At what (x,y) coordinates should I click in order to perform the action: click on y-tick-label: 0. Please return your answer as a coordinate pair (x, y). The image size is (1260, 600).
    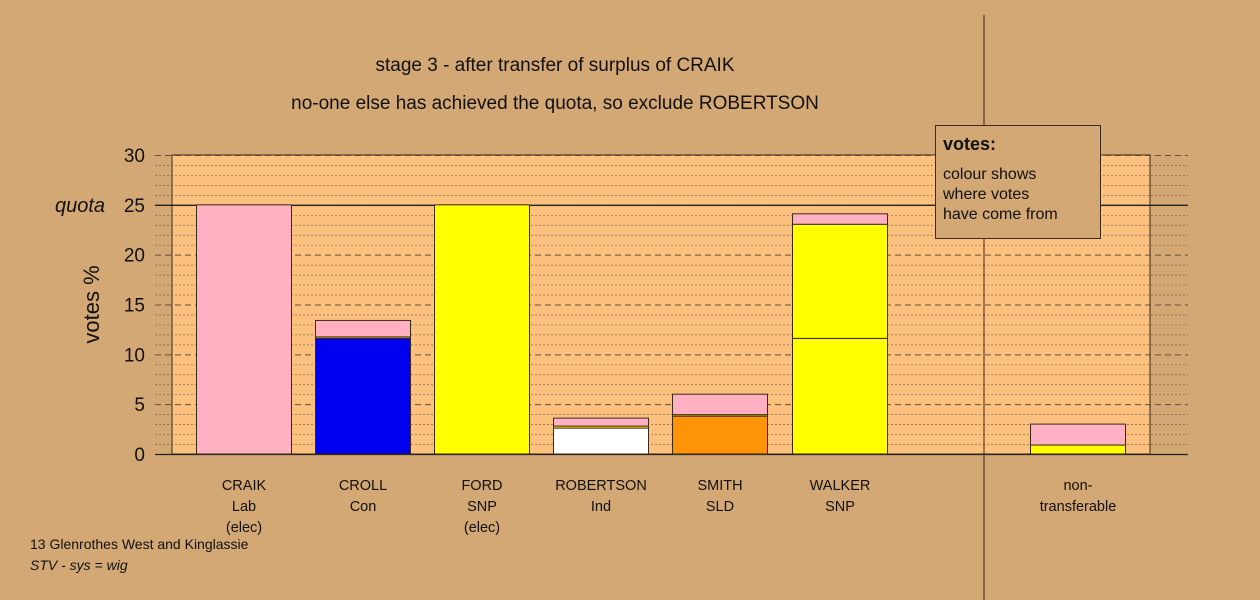
    Looking at the image, I should click on (139, 455).